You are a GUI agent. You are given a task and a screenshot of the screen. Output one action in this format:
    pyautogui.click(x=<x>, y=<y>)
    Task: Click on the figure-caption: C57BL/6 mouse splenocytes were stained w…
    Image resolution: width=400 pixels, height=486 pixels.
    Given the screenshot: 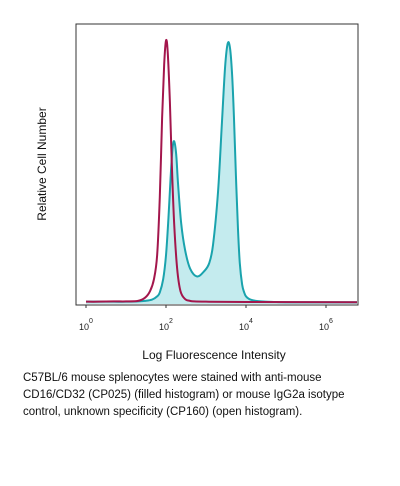 What is the action you would take?
    pyautogui.click(x=184, y=395)
    